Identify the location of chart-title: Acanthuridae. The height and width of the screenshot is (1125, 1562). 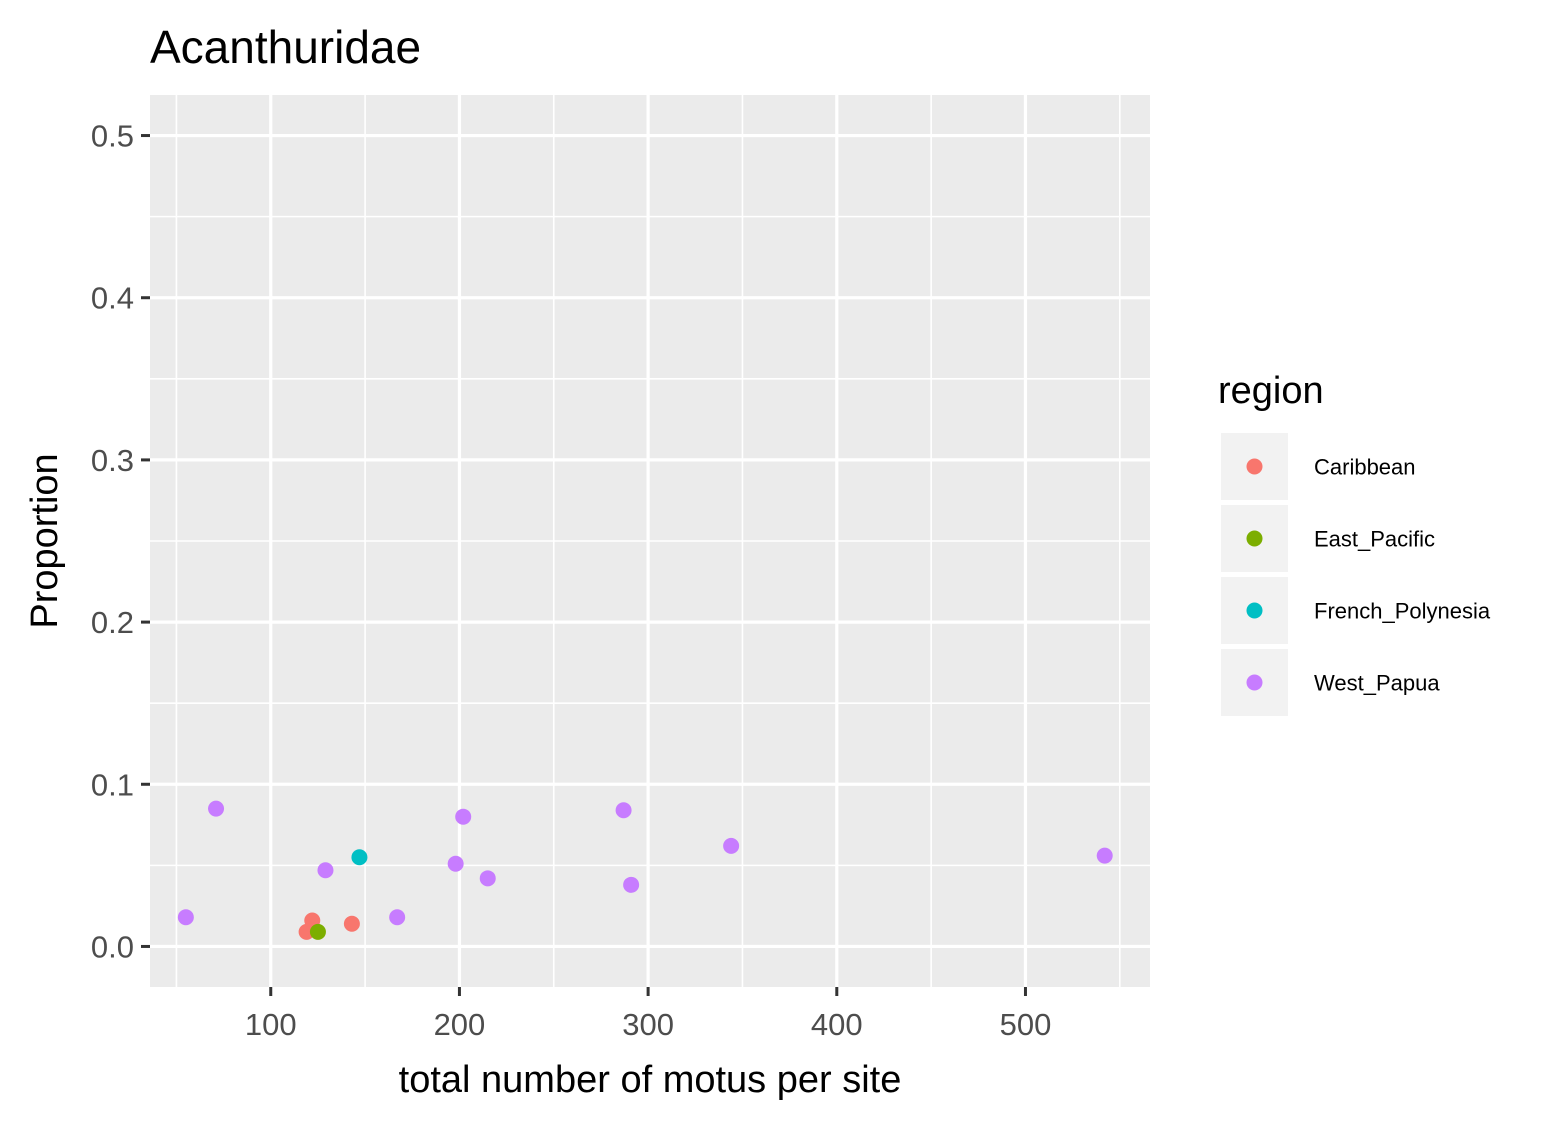
(285, 47).